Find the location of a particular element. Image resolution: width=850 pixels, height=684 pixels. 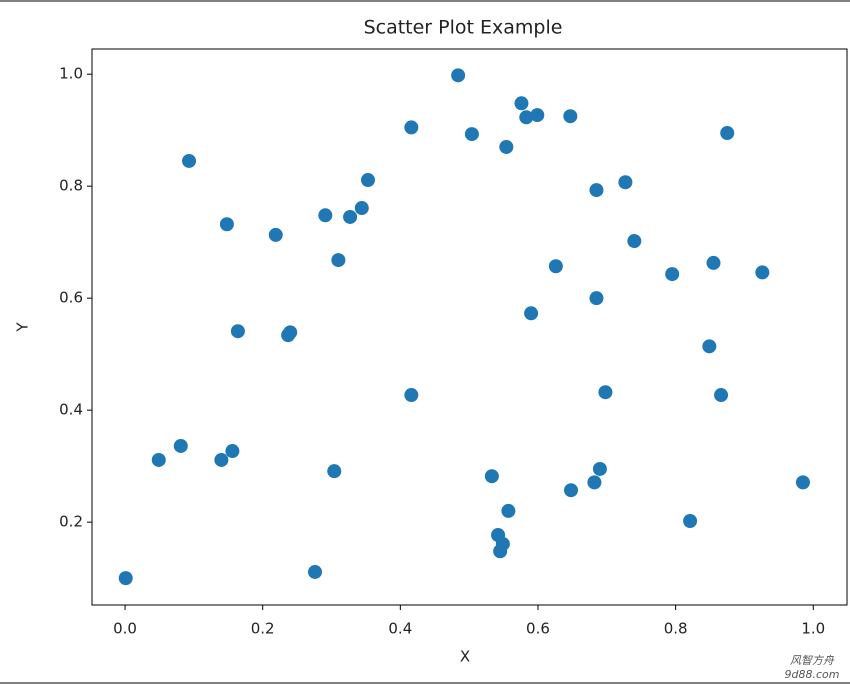

x-tick-label: 0.6 is located at coordinates (538, 629).